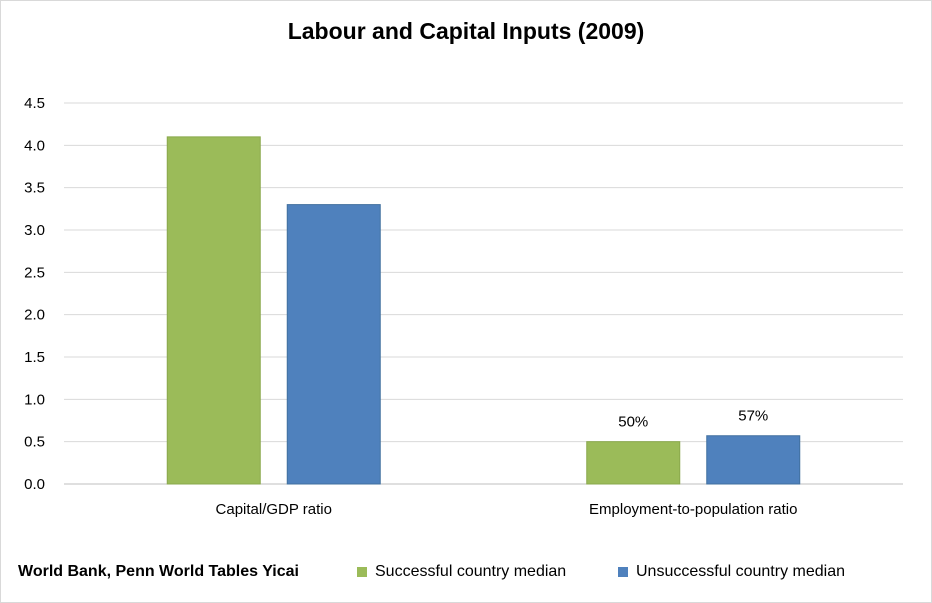  I want to click on legend-swatch-unsuccessful, so click(623, 572).